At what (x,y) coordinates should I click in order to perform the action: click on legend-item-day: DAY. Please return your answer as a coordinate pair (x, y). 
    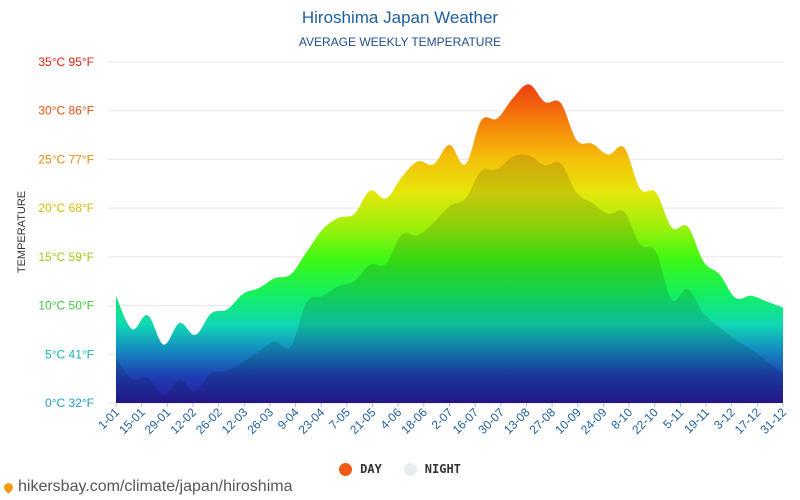
    Looking at the image, I should click on (360, 469).